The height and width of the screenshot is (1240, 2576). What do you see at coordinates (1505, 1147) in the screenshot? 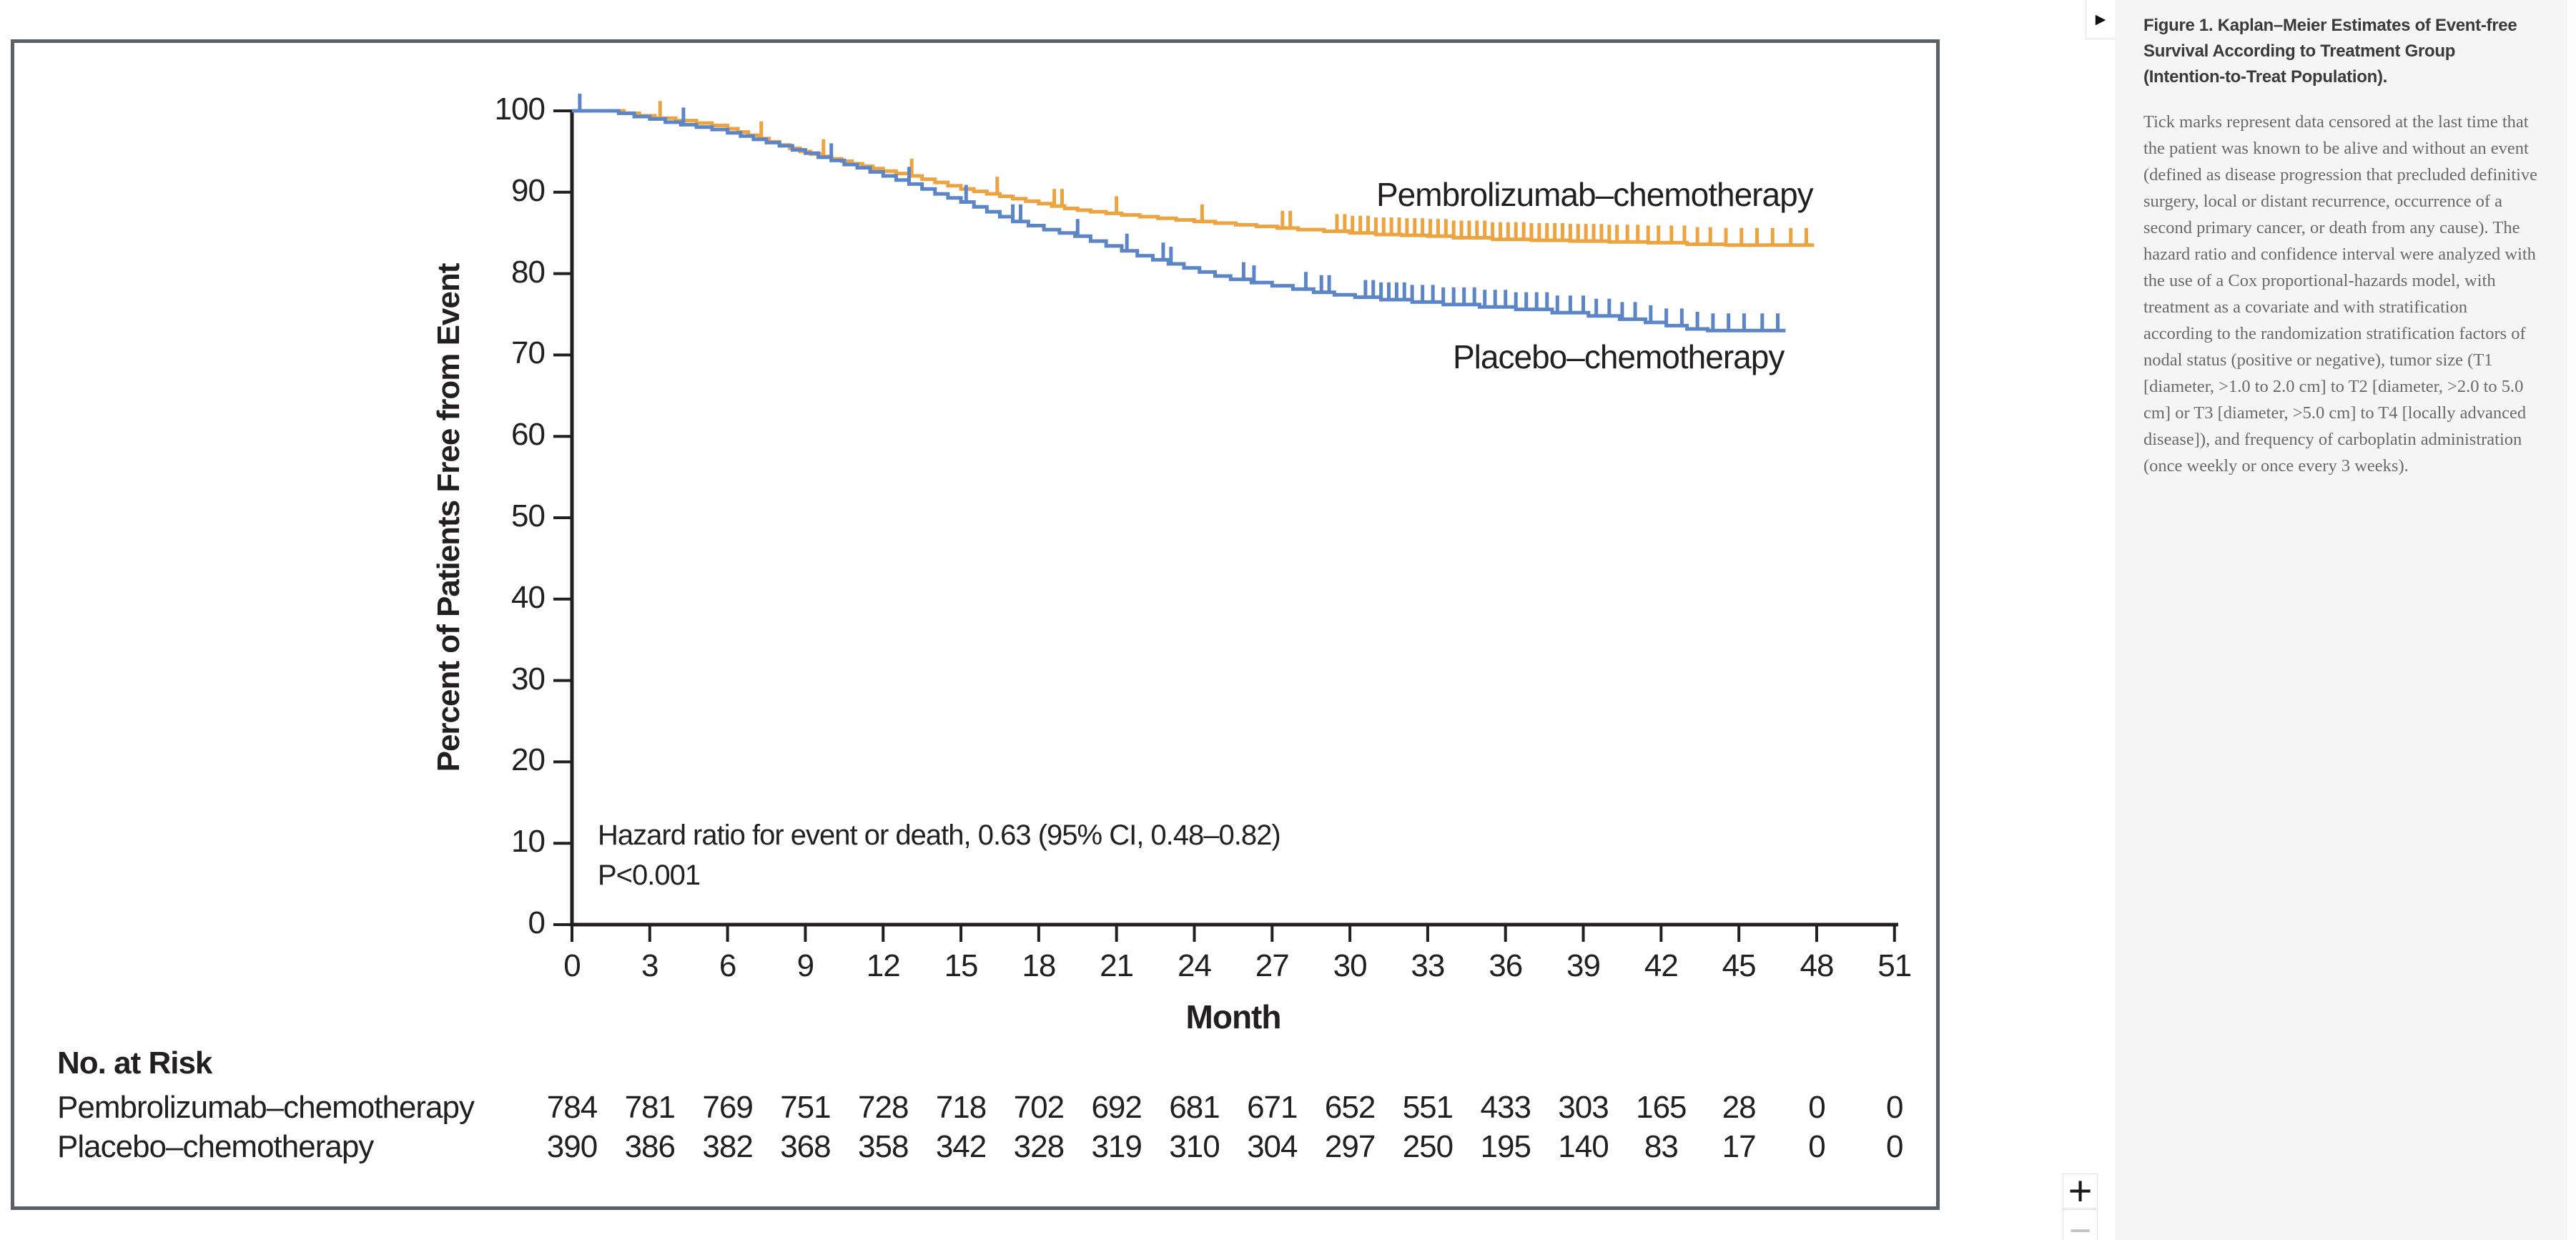
I see `risk-value: 195` at bounding box center [1505, 1147].